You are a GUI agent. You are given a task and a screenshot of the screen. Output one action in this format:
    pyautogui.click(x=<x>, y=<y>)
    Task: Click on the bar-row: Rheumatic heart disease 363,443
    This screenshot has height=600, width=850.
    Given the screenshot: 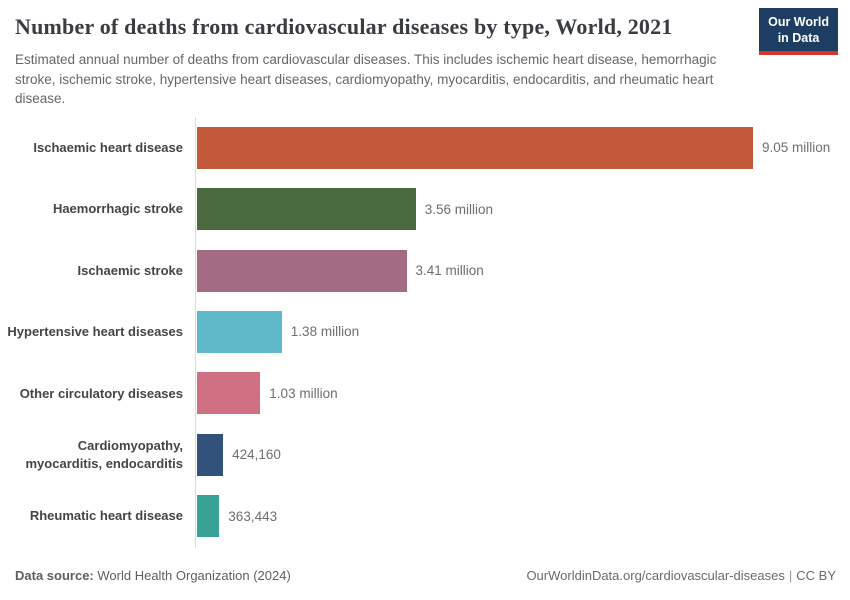 What is the action you would take?
    pyautogui.click(x=425, y=516)
    